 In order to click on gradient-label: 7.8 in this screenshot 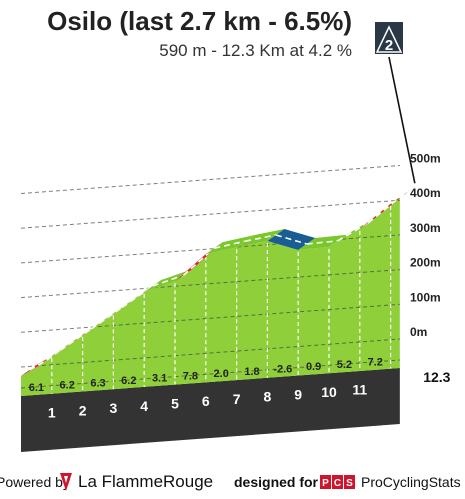, I will do `click(190, 376)`.